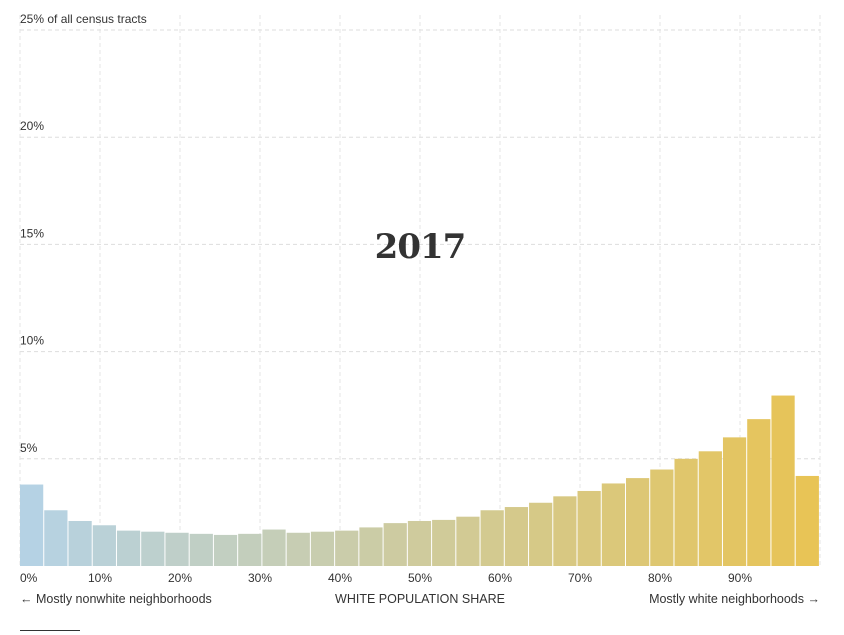  What do you see at coordinates (180, 578) in the screenshot?
I see `x-tick-label: 20%` at bounding box center [180, 578].